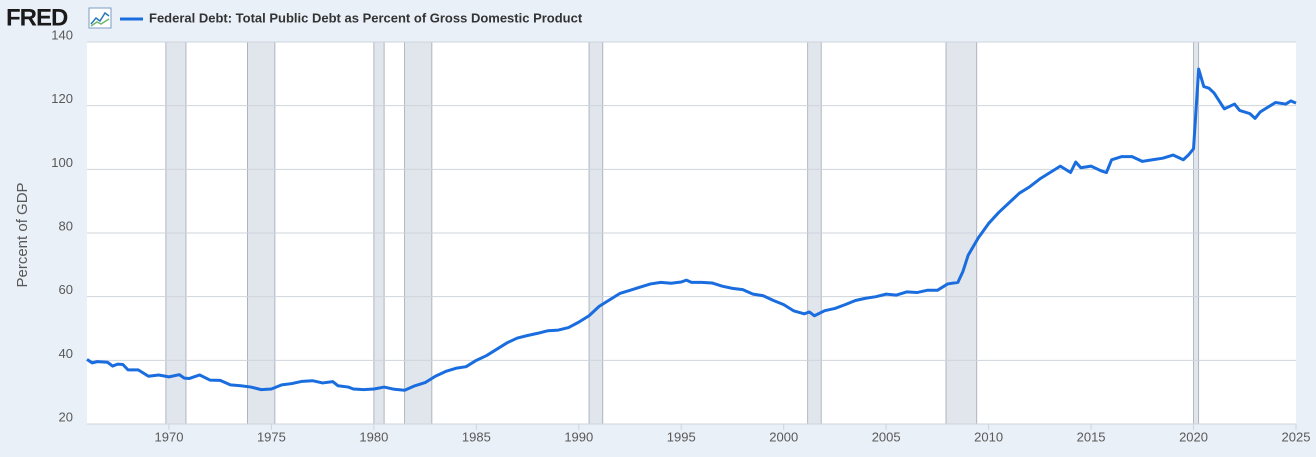  Describe the element at coordinates (37, 17) in the screenshot. I see `logo: FRED` at that location.